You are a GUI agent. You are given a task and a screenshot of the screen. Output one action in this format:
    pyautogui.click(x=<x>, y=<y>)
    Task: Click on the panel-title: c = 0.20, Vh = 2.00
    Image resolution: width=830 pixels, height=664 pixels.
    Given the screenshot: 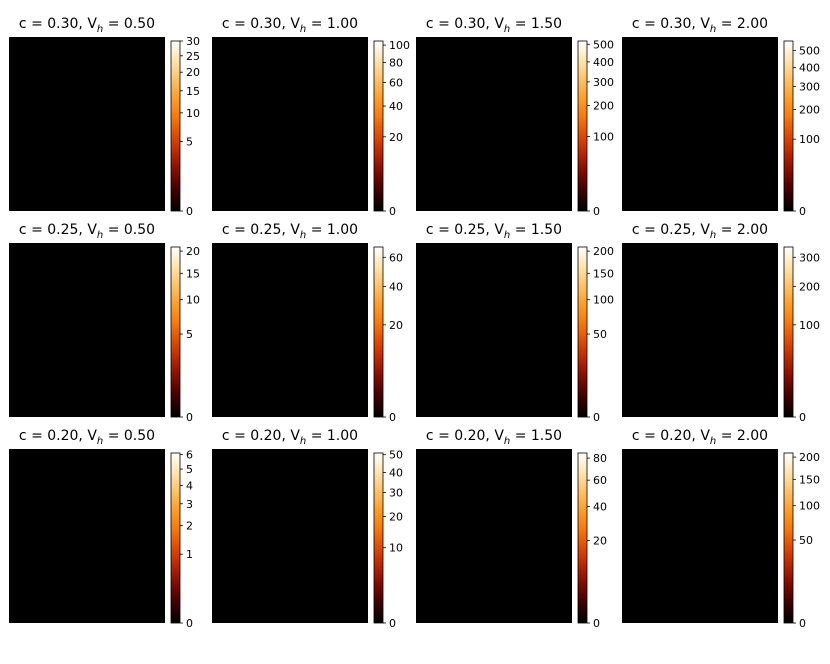 What is the action you would take?
    pyautogui.click(x=700, y=437)
    